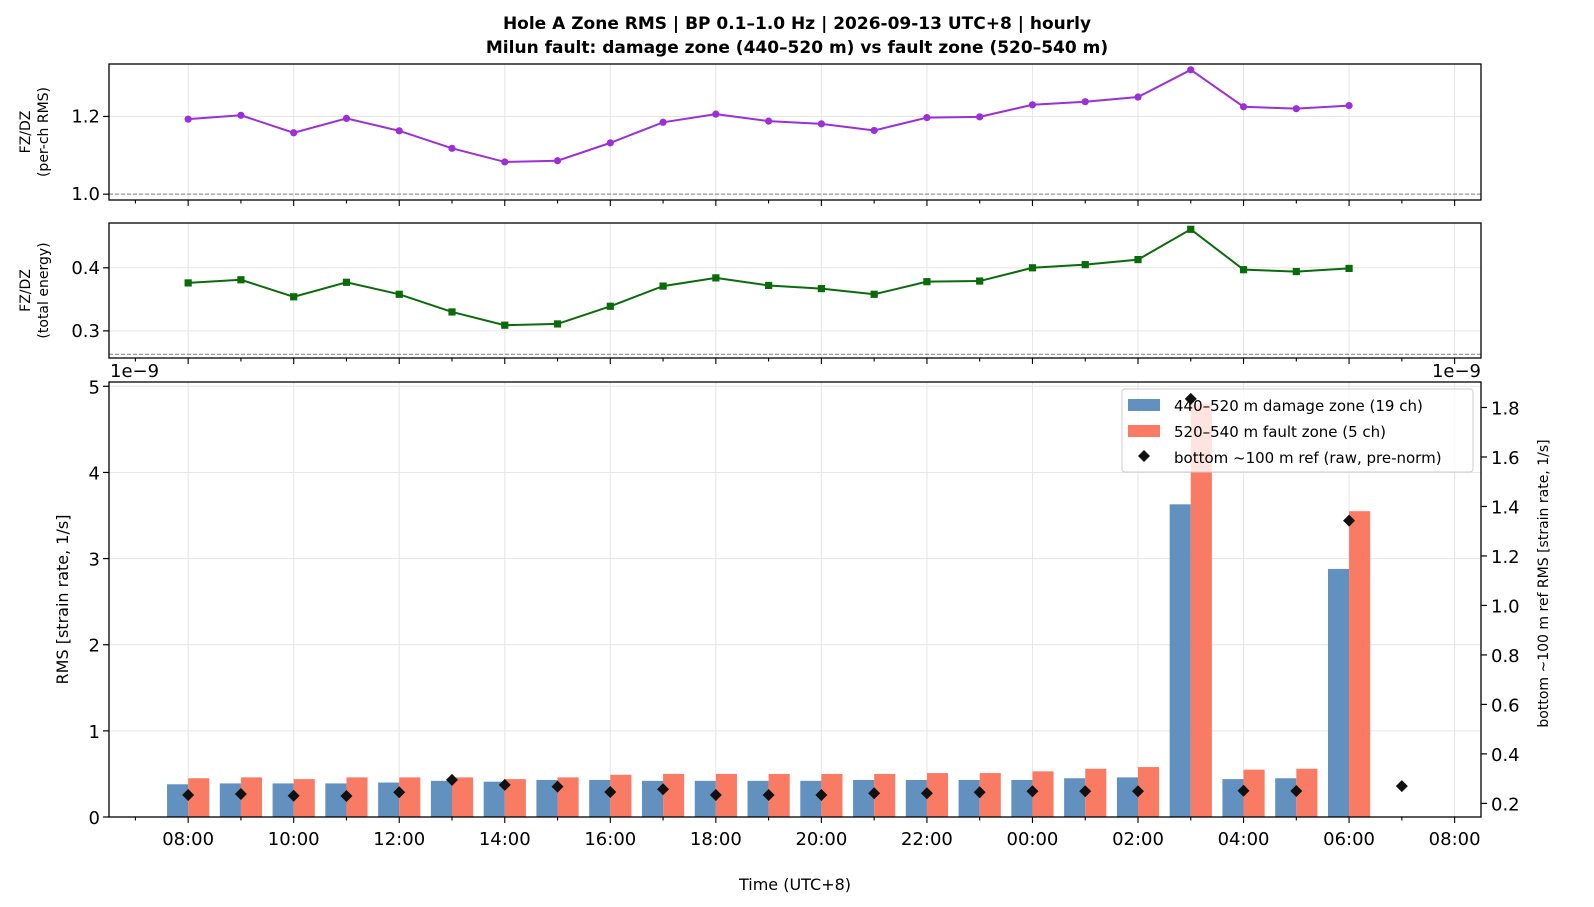 The height and width of the screenshot is (907, 1594). What do you see at coordinates (1505, 705) in the screenshot?
I see `ref-ytick-label: 0.6` at bounding box center [1505, 705].